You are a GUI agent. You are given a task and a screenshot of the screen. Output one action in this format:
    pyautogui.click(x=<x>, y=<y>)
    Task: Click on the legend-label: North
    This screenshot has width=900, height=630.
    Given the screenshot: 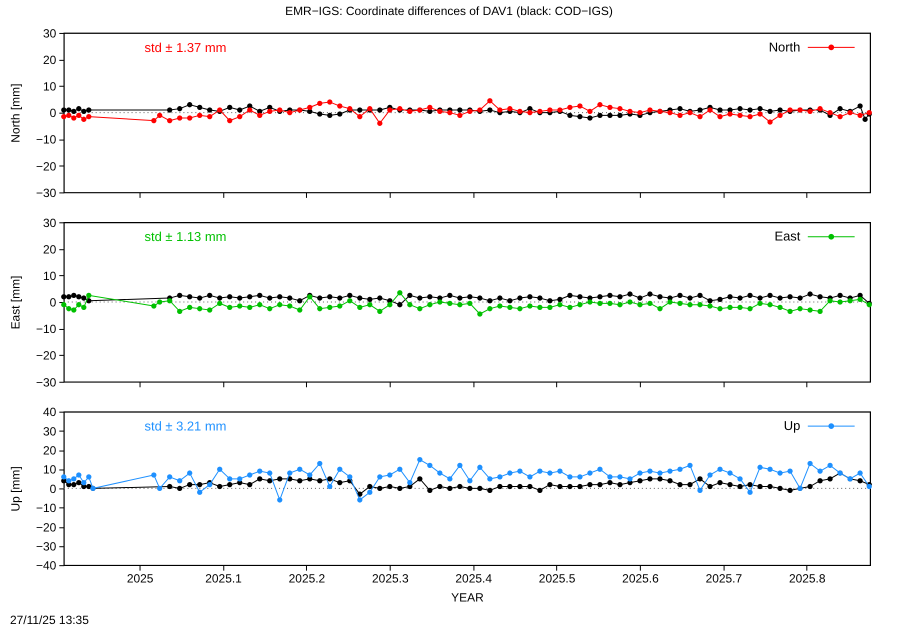 What is the action you would take?
    pyautogui.click(x=784, y=46)
    